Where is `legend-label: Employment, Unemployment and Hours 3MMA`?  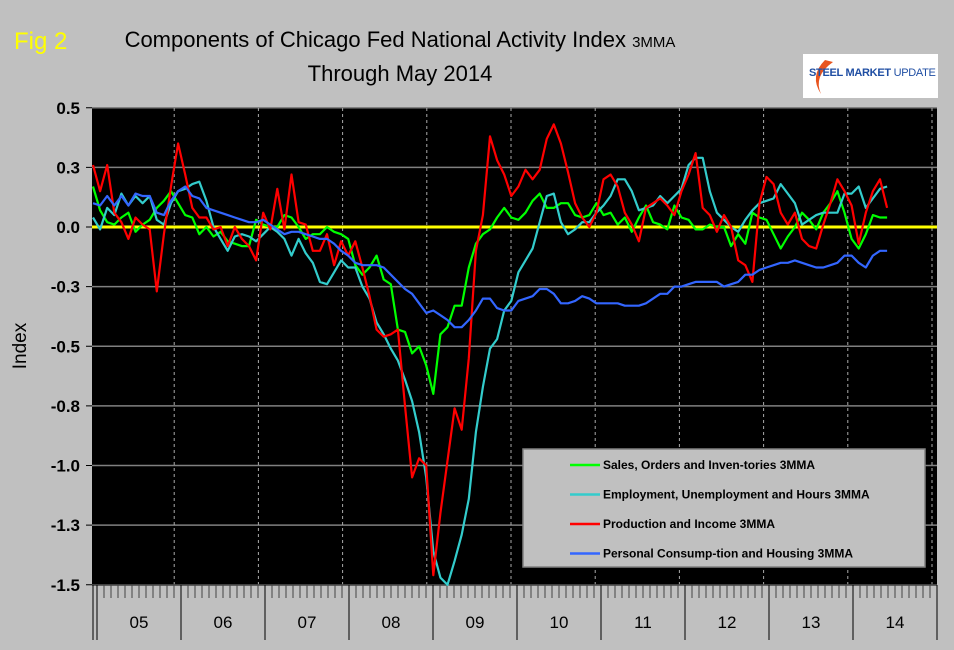 legend-label: Employment, Unemployment and Hours 3MMA is located at coordinates (736, 495).